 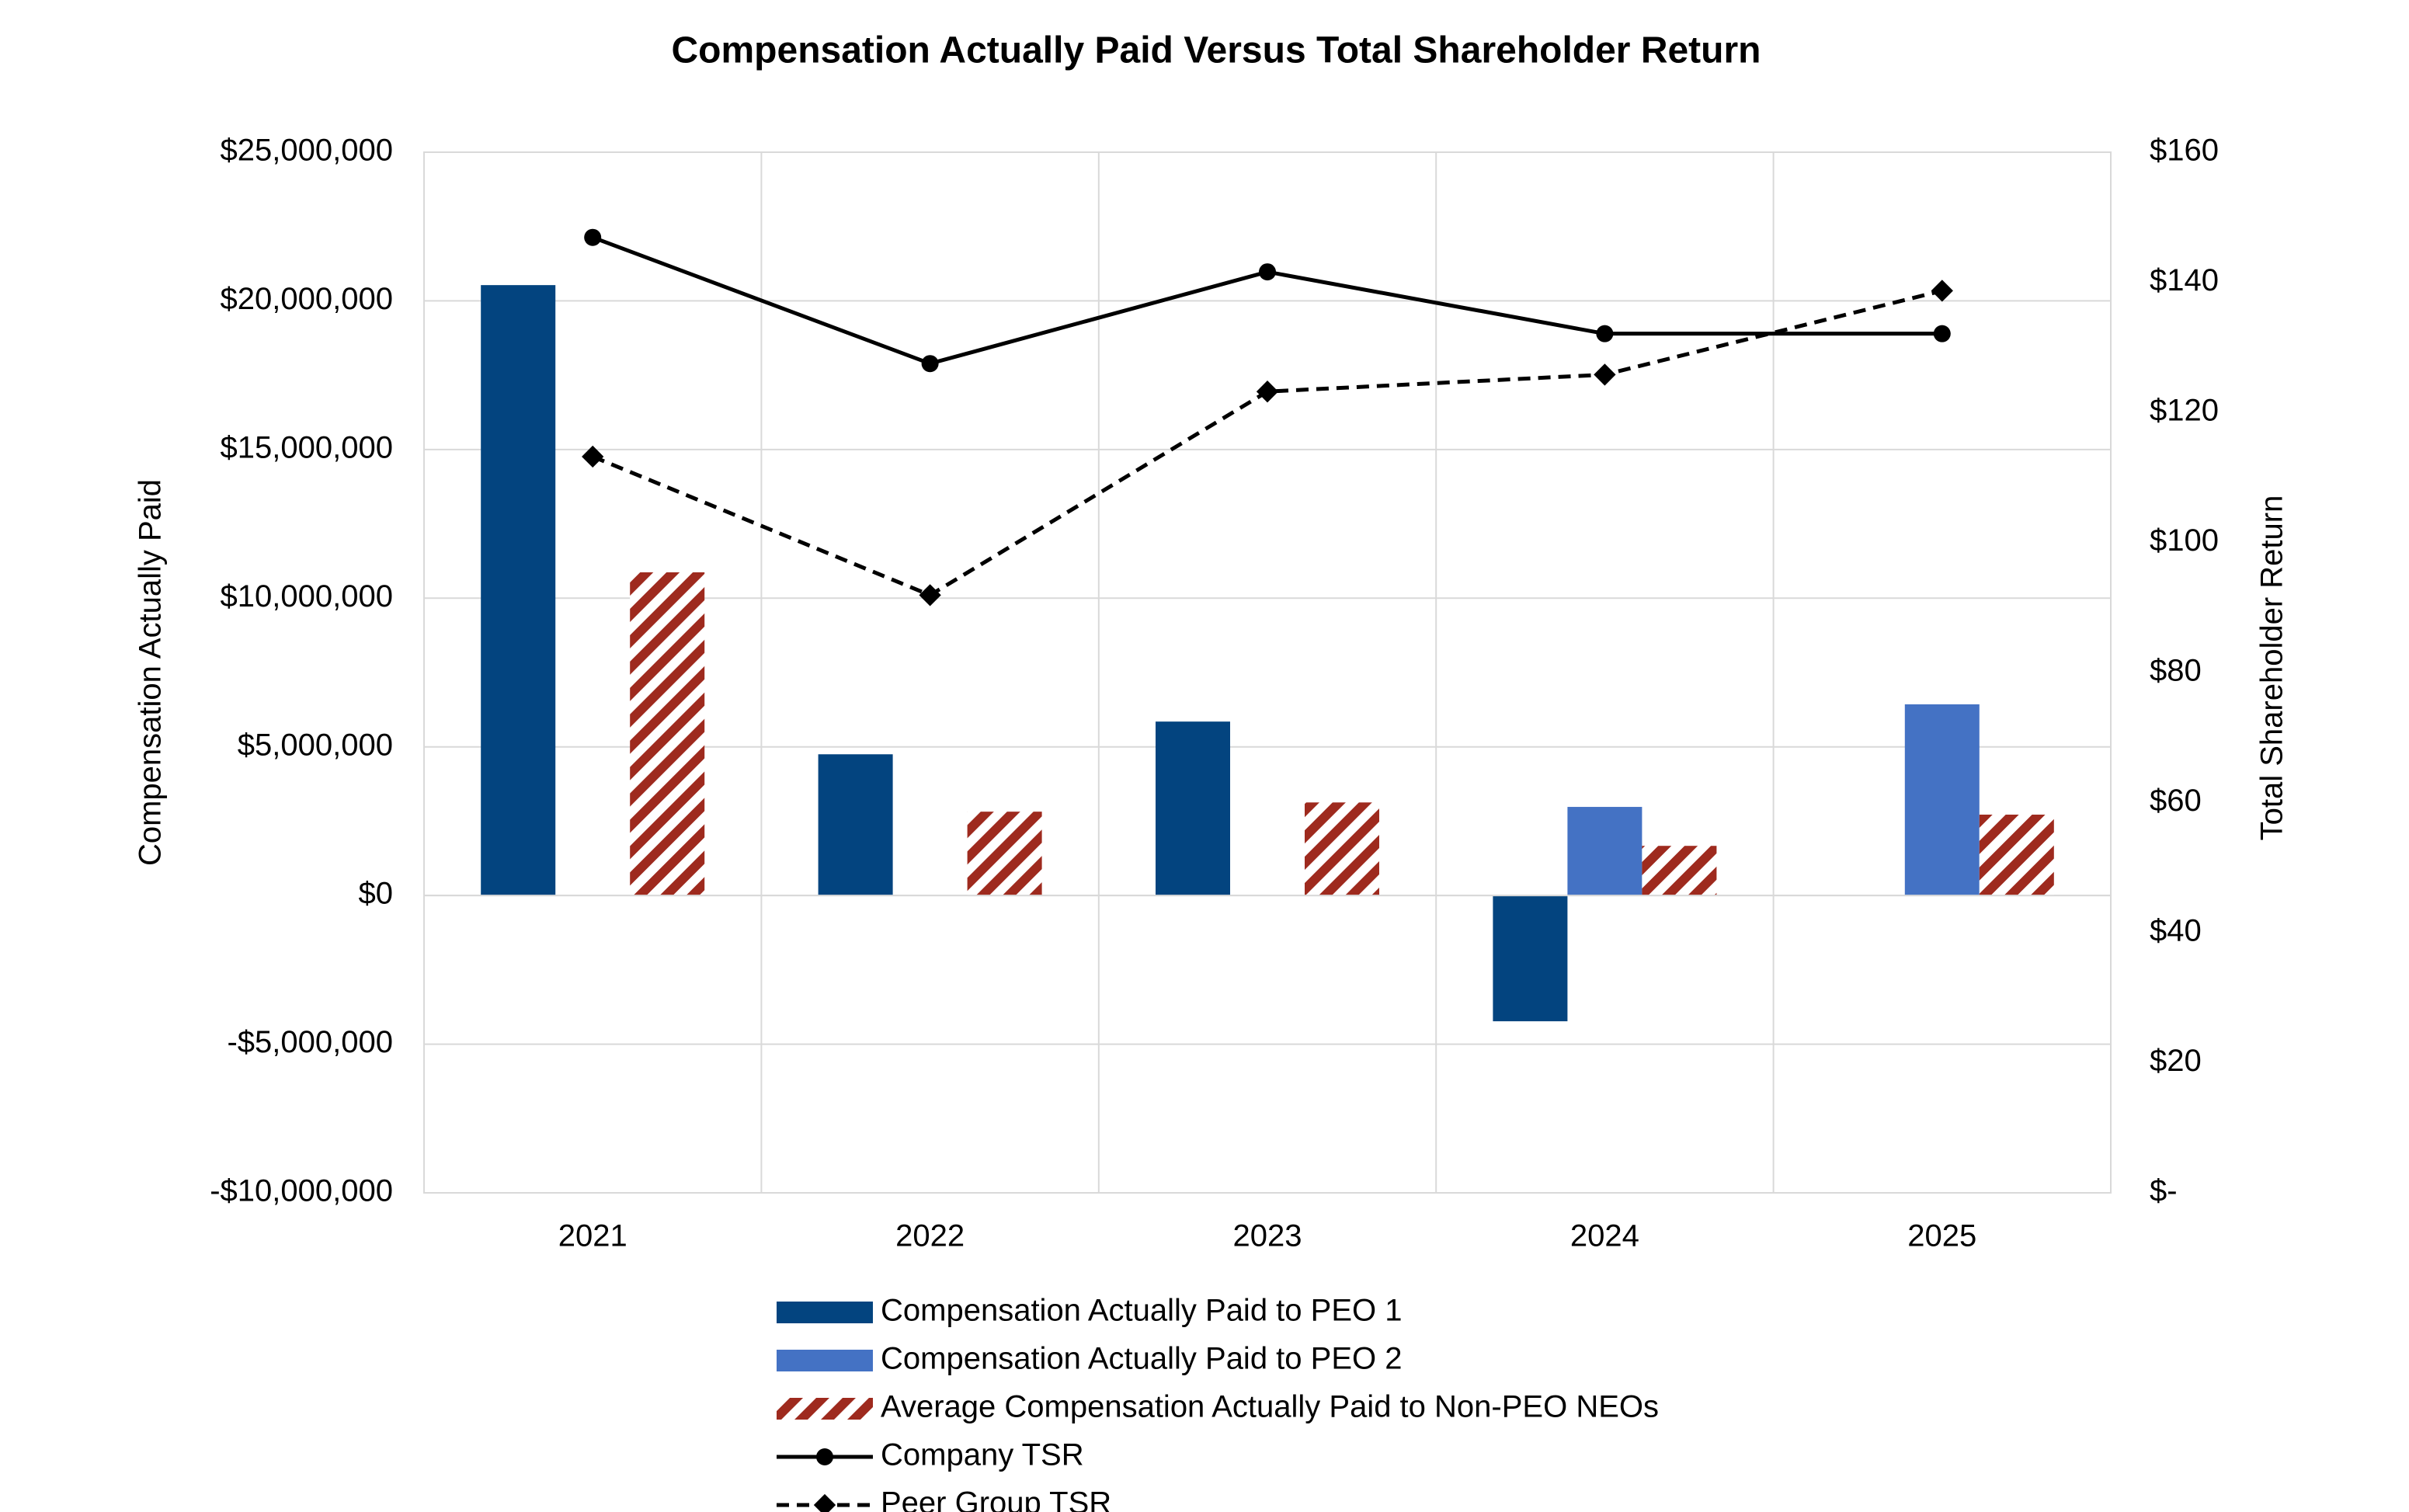 What do you see at coordinates (2184, 151) in the screenshot?
I see `y2-tick-label: $160` at bounding box center [2184, 151].